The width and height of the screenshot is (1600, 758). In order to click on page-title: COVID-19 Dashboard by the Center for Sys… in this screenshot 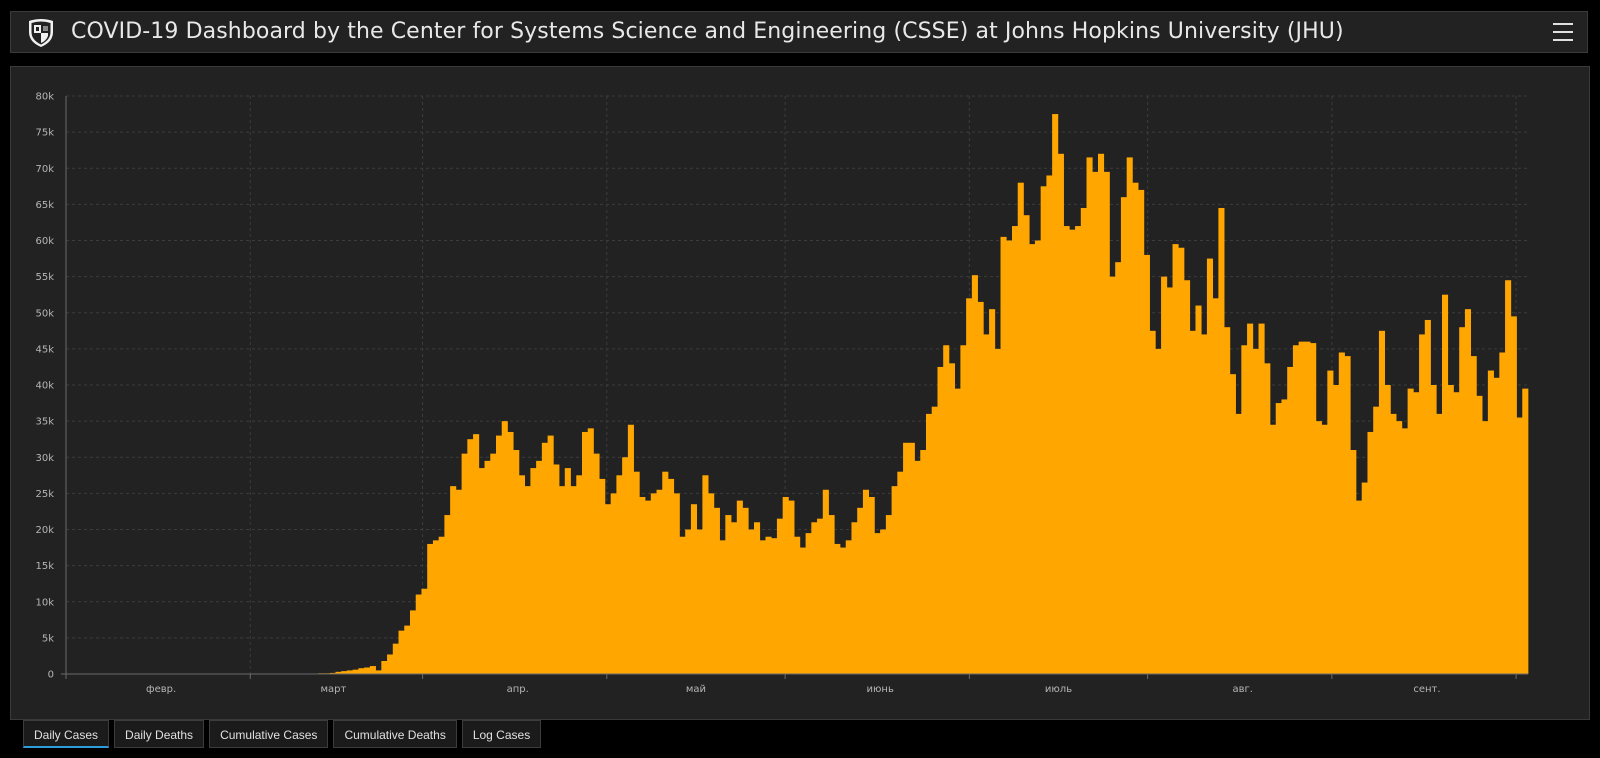, I will do `click(707, 31)`.